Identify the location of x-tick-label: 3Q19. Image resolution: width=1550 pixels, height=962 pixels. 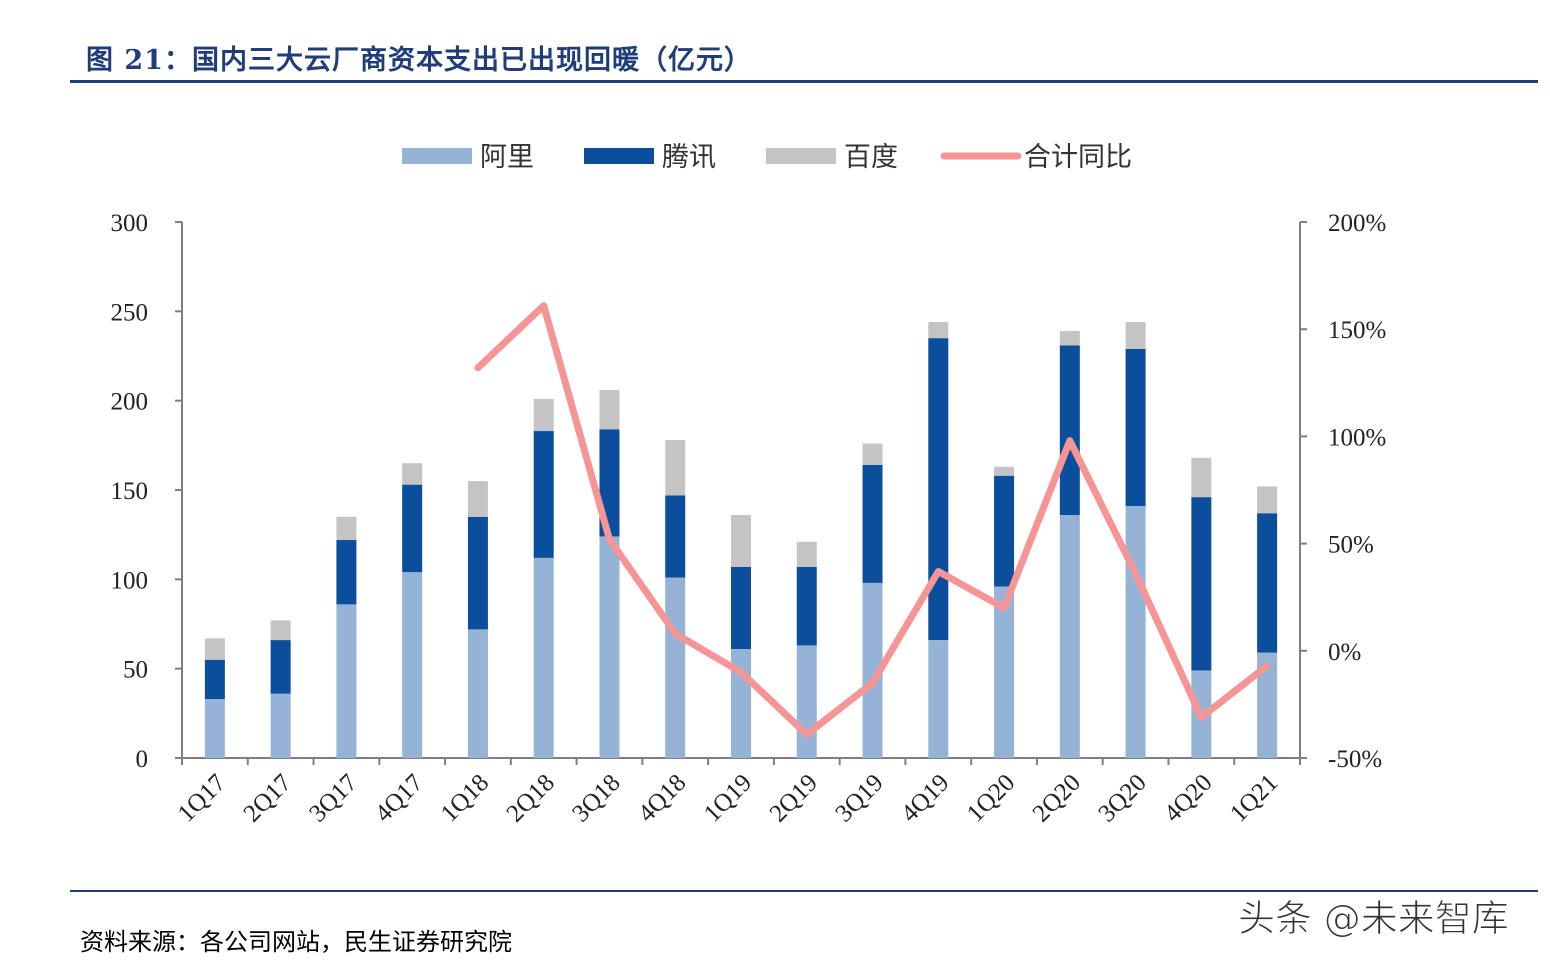
(859, 798).